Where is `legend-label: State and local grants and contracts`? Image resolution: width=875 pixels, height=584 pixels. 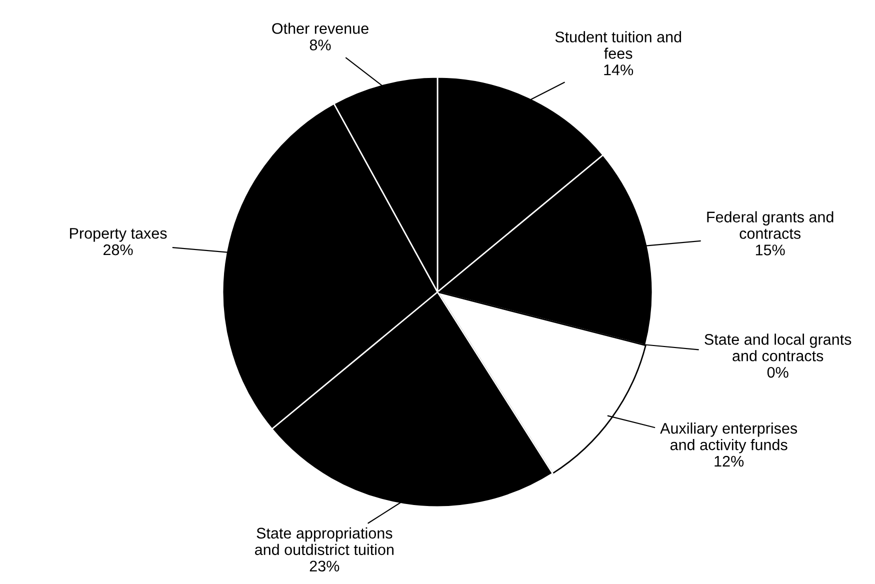 legend-label: State and local grants and contracts is located at coordinates (778, 348).